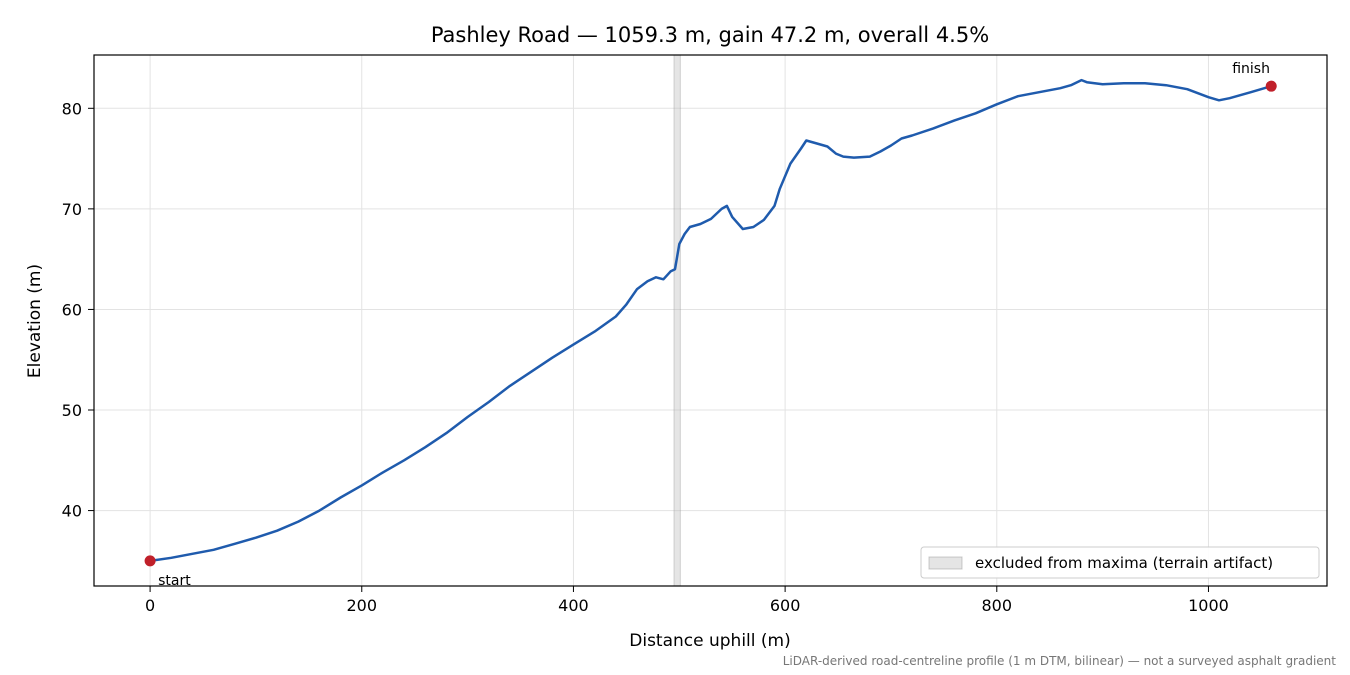 The image size is (1350, 675). What do you see at coordinates (945, 563) in the screenshot?
I see `legend-swatch` at bounding box center [945, 563].